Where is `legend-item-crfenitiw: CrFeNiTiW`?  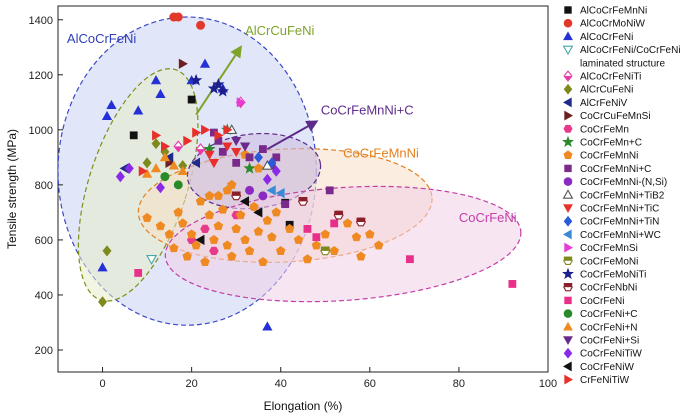
legend-item-crfenitiw: CrFeNiTiW is located at coordinates (597, 380).